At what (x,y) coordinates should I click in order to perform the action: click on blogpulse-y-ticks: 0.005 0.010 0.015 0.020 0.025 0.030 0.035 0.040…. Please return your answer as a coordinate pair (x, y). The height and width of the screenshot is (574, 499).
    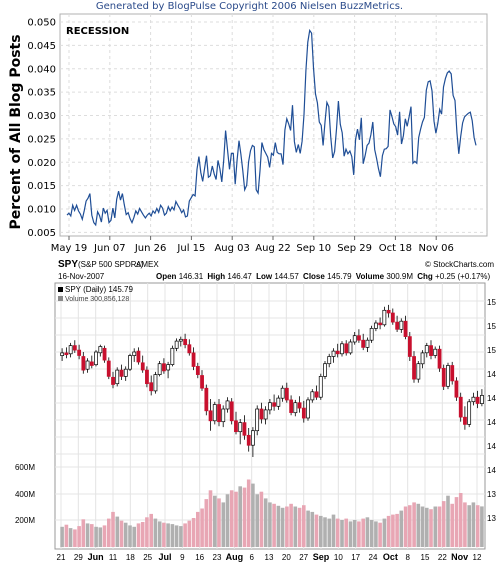
    Looking at the image, I should click on (41, 128).